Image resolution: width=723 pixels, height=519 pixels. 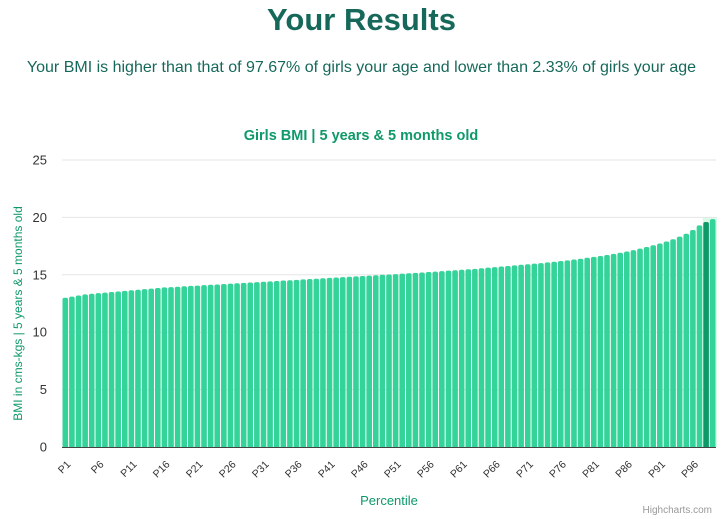 What do you see at coordinates (72, 371) in the screenshot?
I see `bar-P2` at bounding box center [72, 371].